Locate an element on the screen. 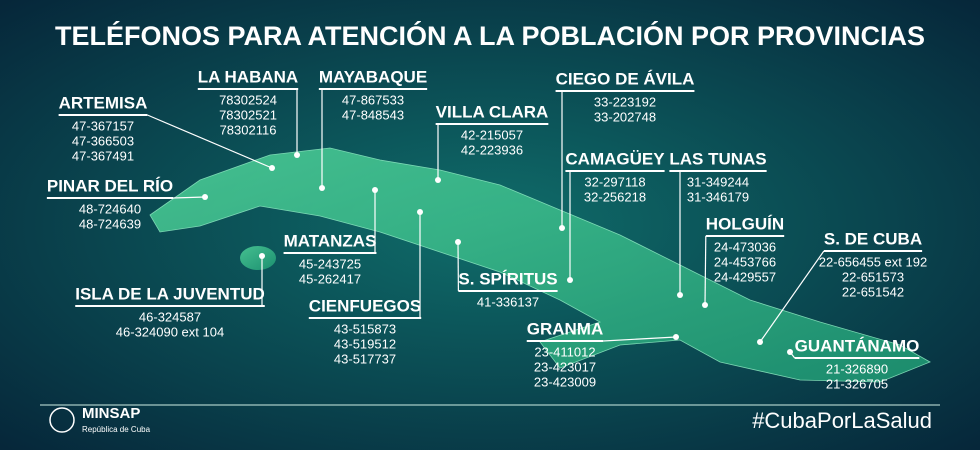  phone-number: 32-297118 is located at coordinates (614, 181).